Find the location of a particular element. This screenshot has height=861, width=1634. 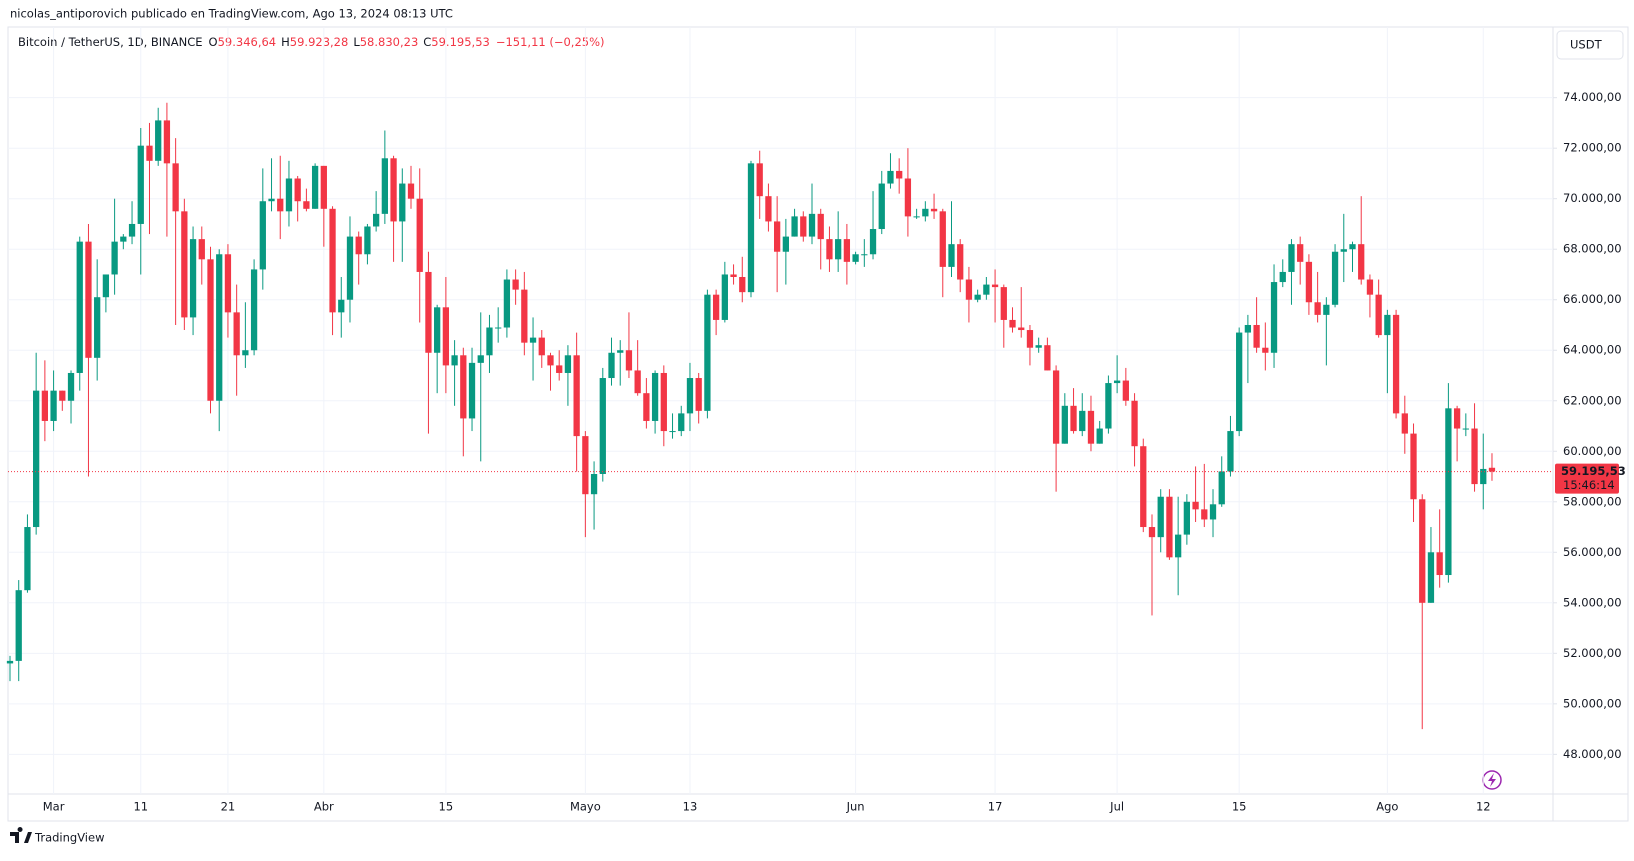

y-tick-label: 64.000,00 is located at coordinates (1592, 350).